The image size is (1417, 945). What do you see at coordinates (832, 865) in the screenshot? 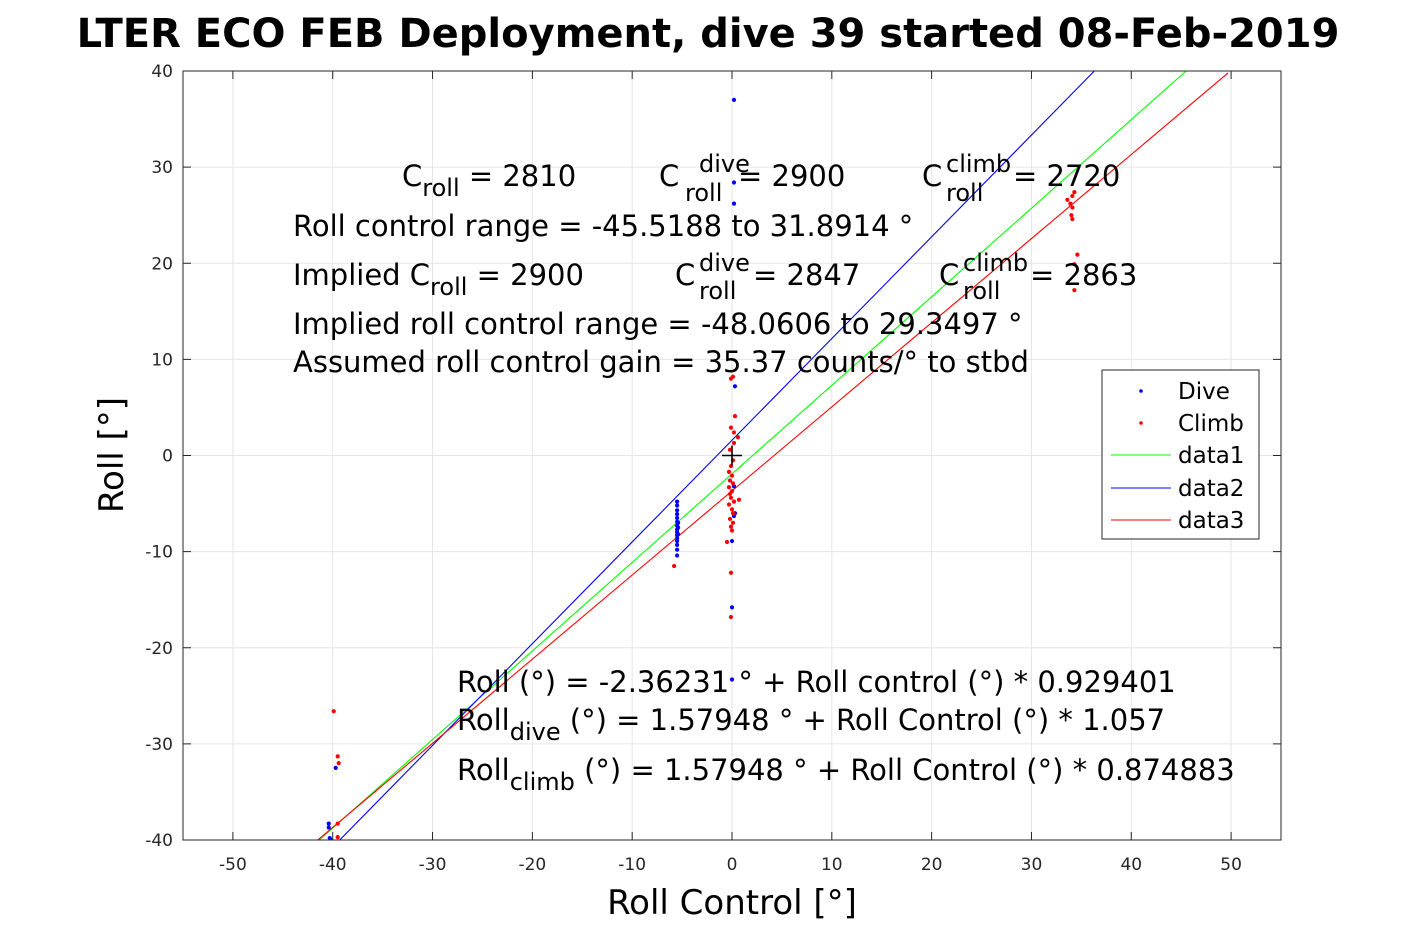
I see `x-tick-label-6: 10` at bounding box center [832, 865].